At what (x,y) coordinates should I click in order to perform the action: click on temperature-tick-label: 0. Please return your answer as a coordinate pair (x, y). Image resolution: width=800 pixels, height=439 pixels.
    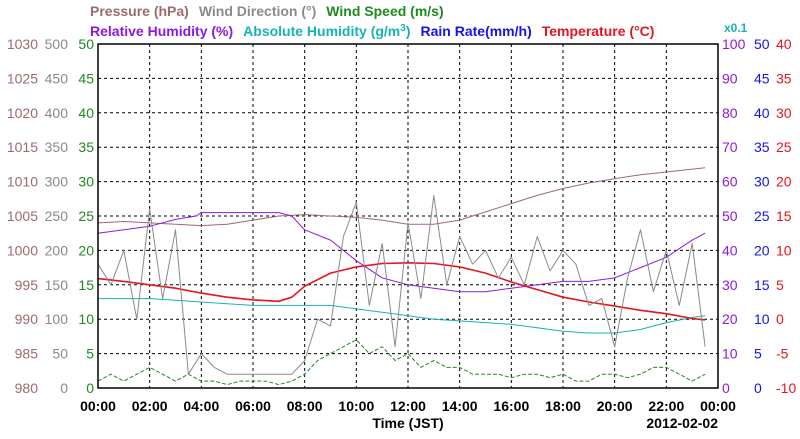
    Looking at the image, I should click on (780, 319).